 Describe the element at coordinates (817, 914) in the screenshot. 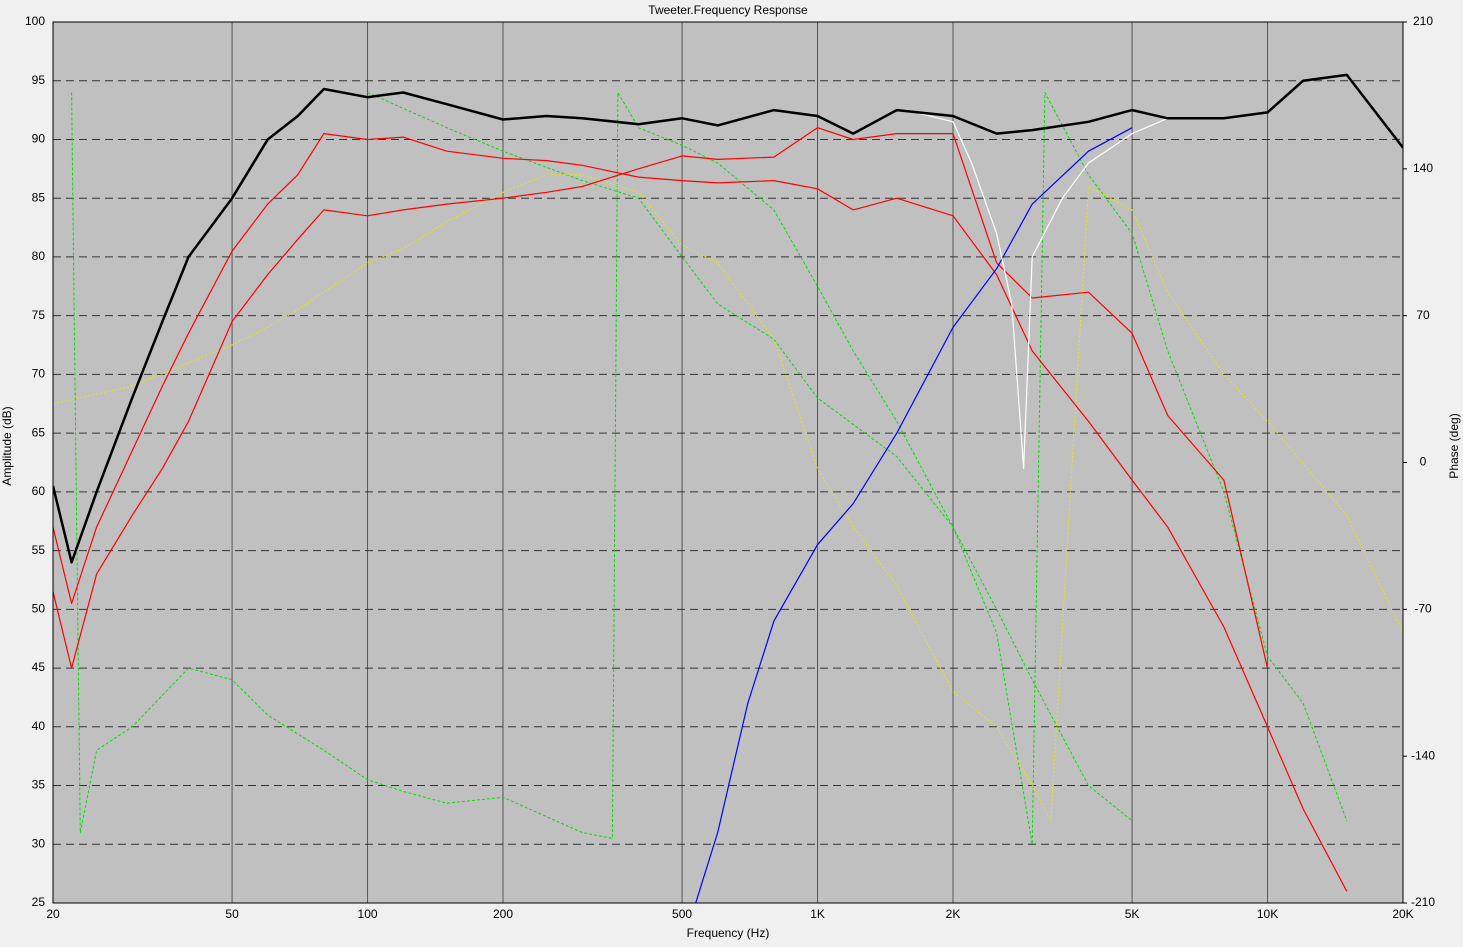

I see `x-tick-label: 1K` at that location.